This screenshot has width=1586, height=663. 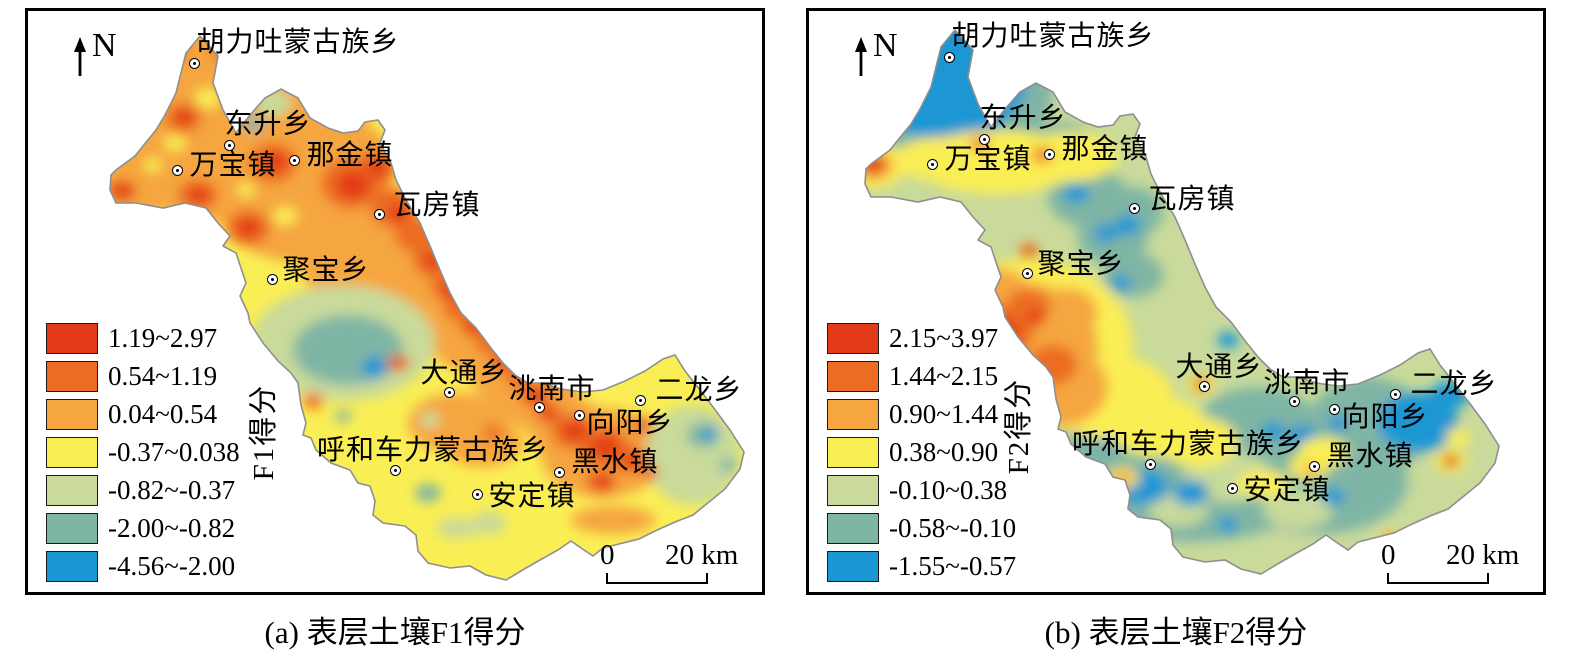 I want to click on score-axis-label: F1得分, so click(x=264, y=432).